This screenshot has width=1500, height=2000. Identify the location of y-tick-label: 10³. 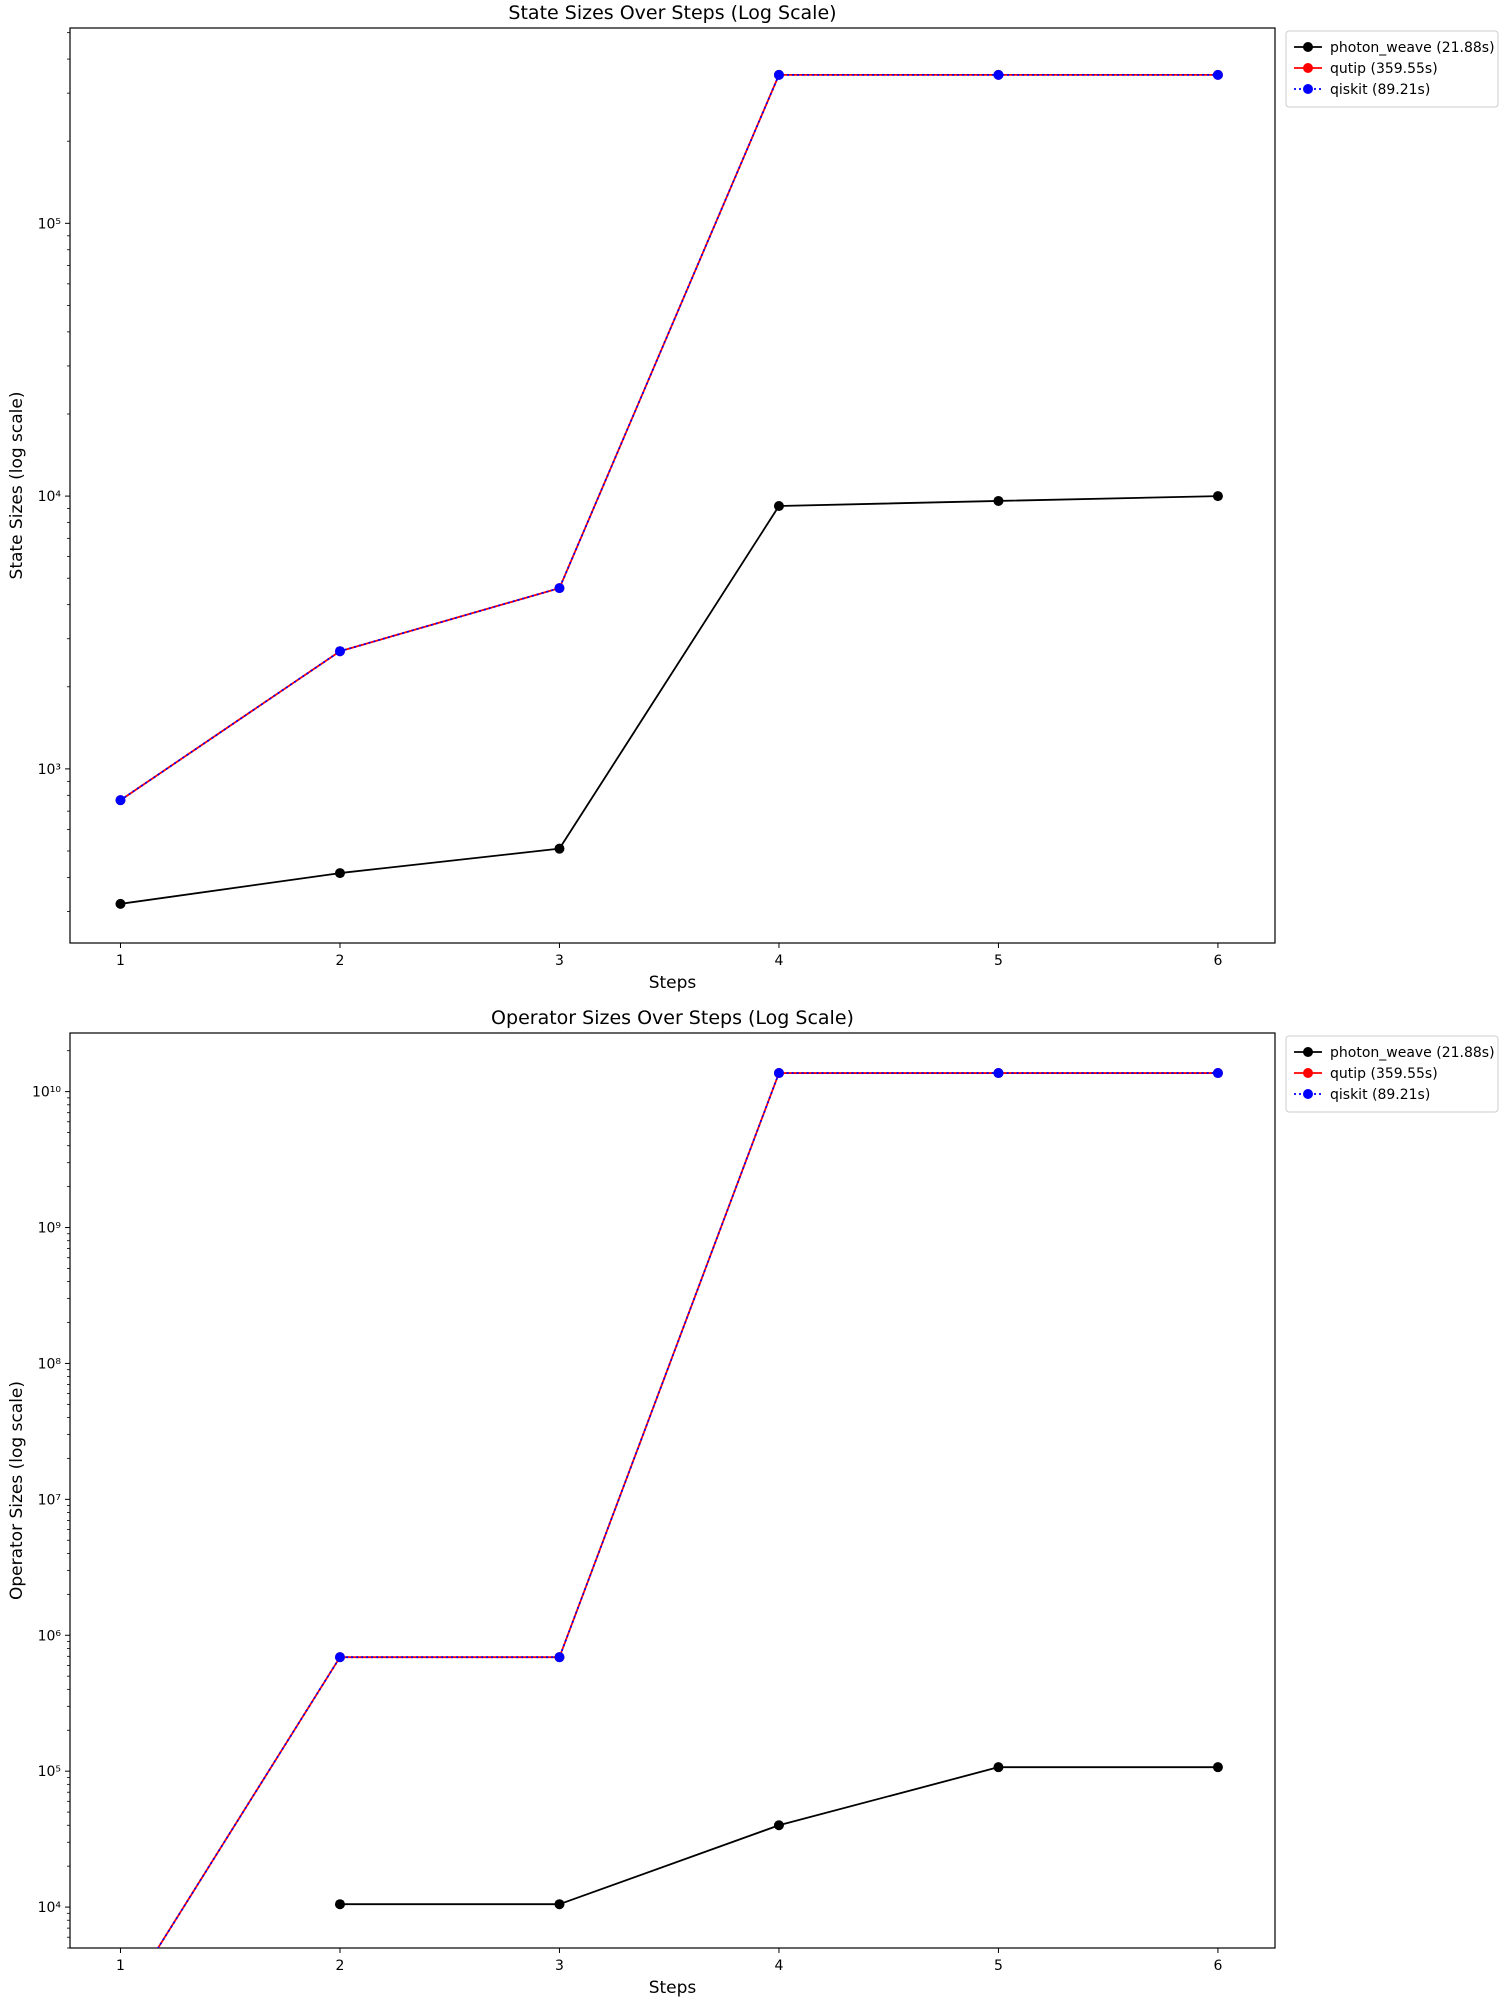
(49, 770).